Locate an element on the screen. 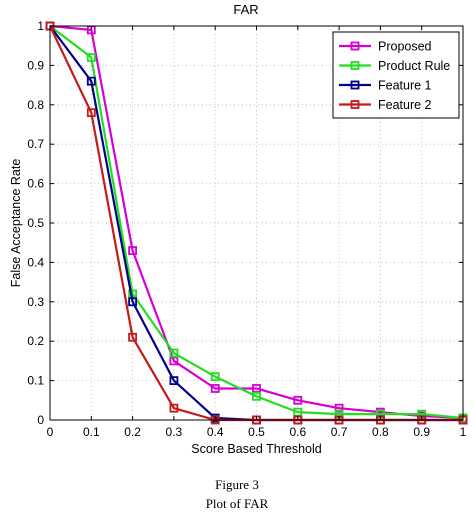 This screenshot has width=474, height=513. legend-label: Feature 2 is located at coordinates (405, 105).